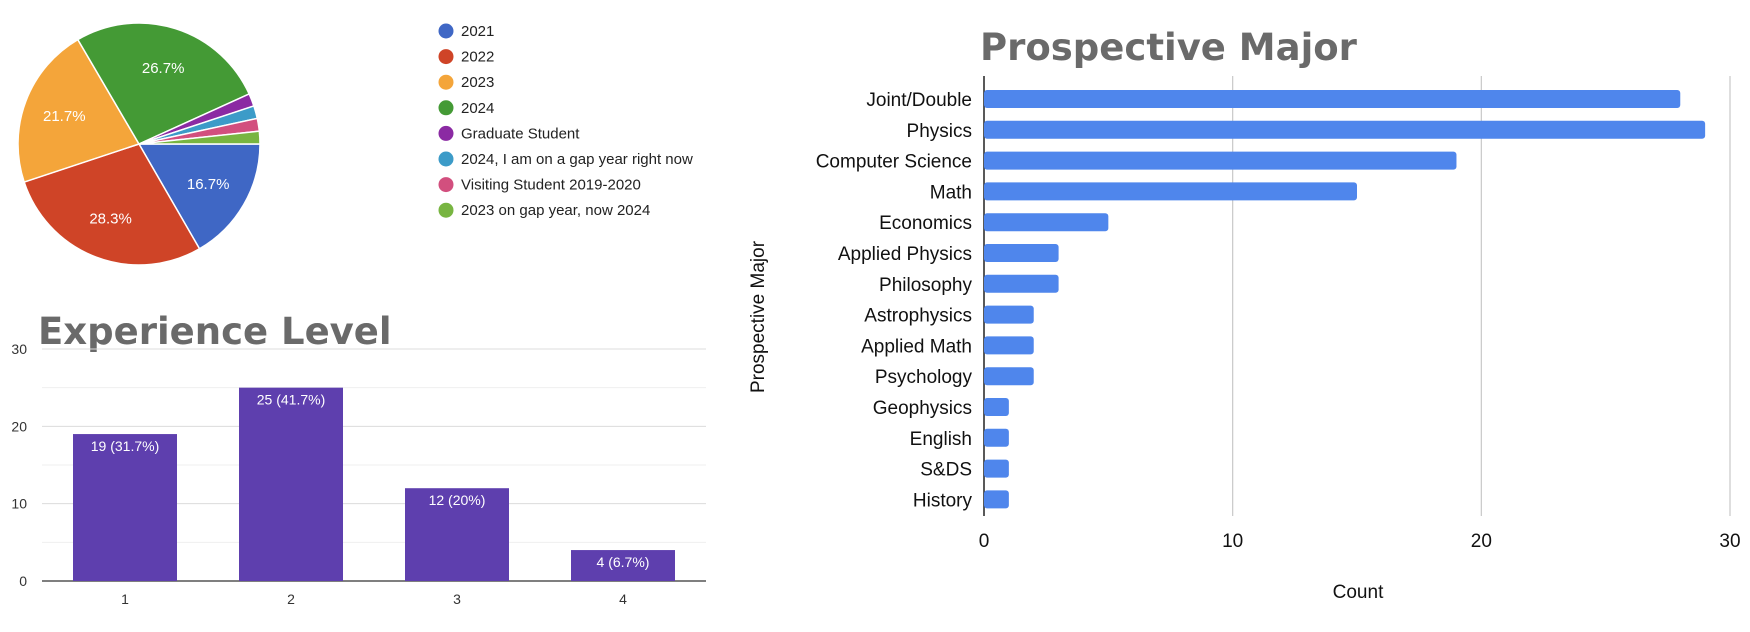  What do you see at coordinates (520, 133) in the screenshot?
I see `legend-item-label: Graduate Student` at bounding box center [520, 133].